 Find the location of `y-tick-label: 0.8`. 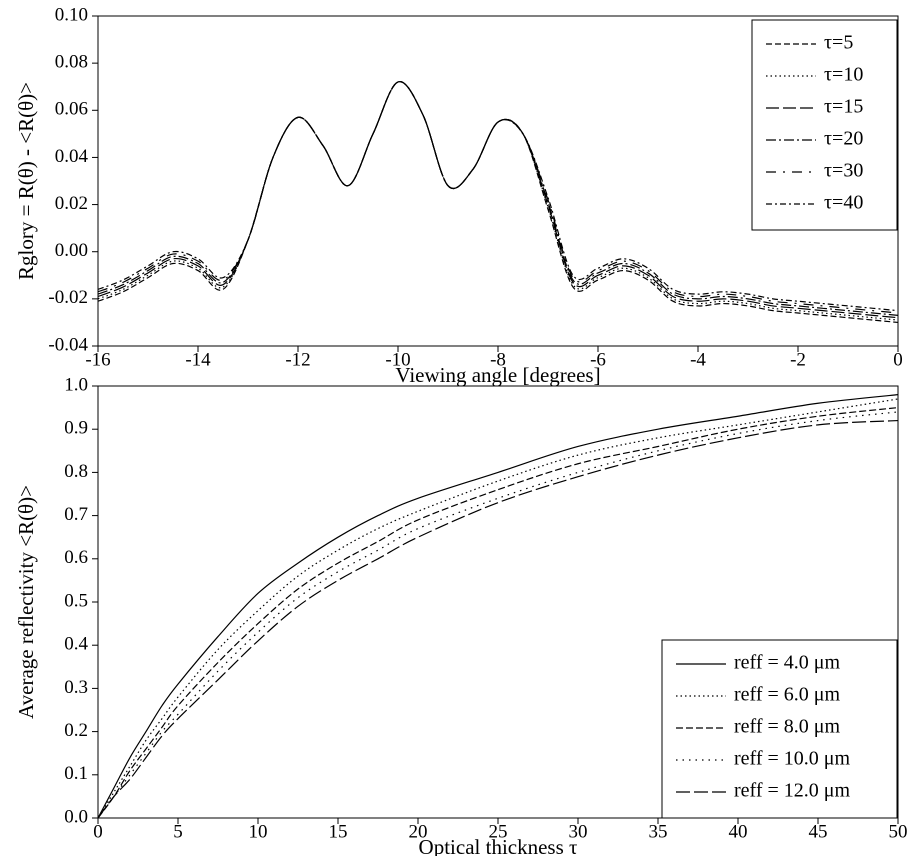

y-tick-label: 0.8 is located at coordinates (76, 471).